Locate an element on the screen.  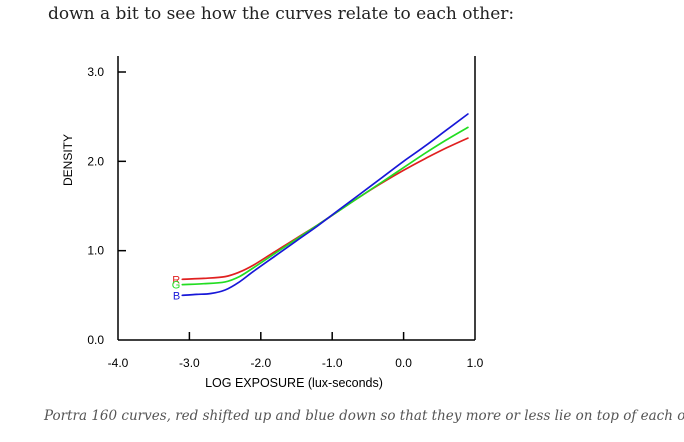
series-g-label: G is located at coordinates (176, 286).